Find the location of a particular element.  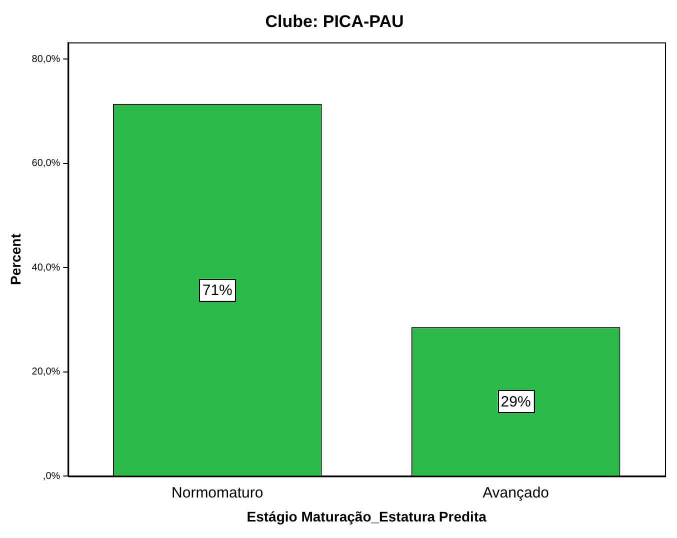

y-tick-label: 80,0% is located at coordinates (46, 59).